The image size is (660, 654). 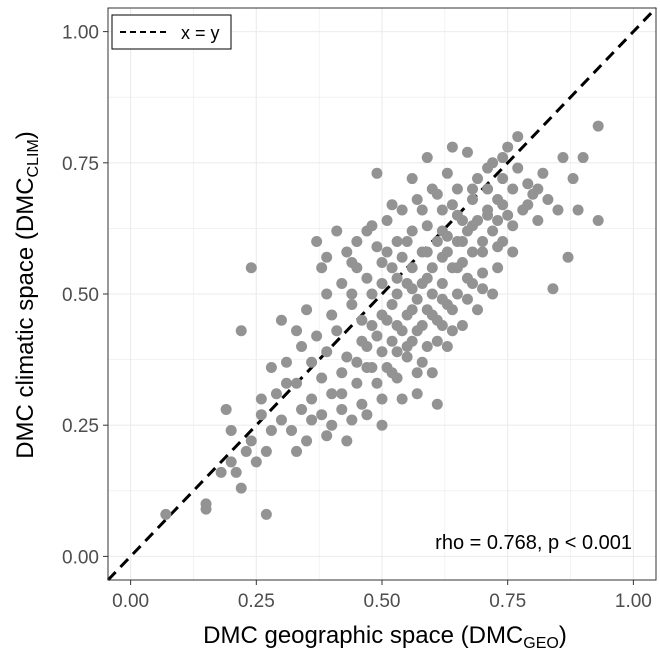 I want to click on y-tick-label: 0.75, so click(x=80, y=164).